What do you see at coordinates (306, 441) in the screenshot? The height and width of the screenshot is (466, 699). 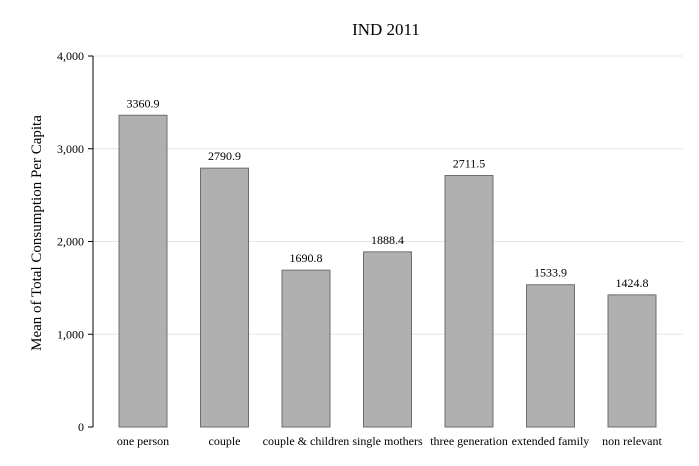 I see `x-tick-label: couple & children` at bounding box center [306, 441].